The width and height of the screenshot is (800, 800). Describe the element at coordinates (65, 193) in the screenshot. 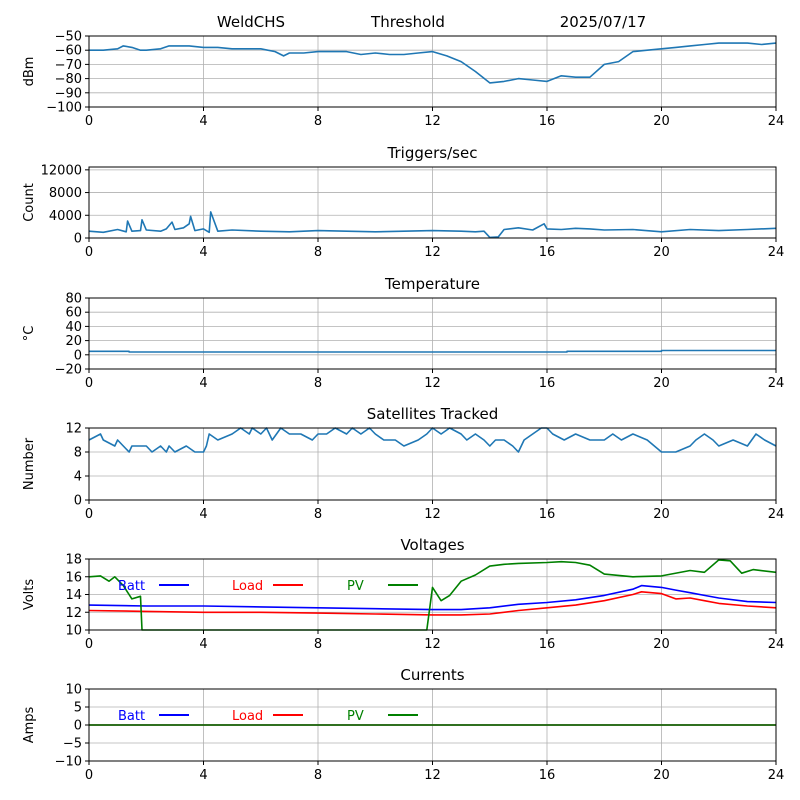

I see `y-tick-label: 8000` at that location.